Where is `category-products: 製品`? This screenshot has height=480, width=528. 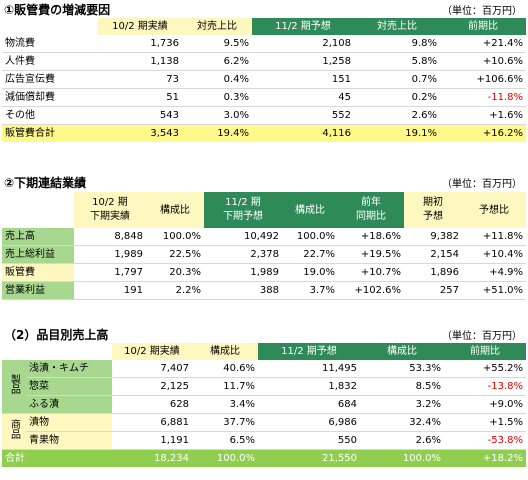
category-products: 製品 is located at coordinates (14, 387).